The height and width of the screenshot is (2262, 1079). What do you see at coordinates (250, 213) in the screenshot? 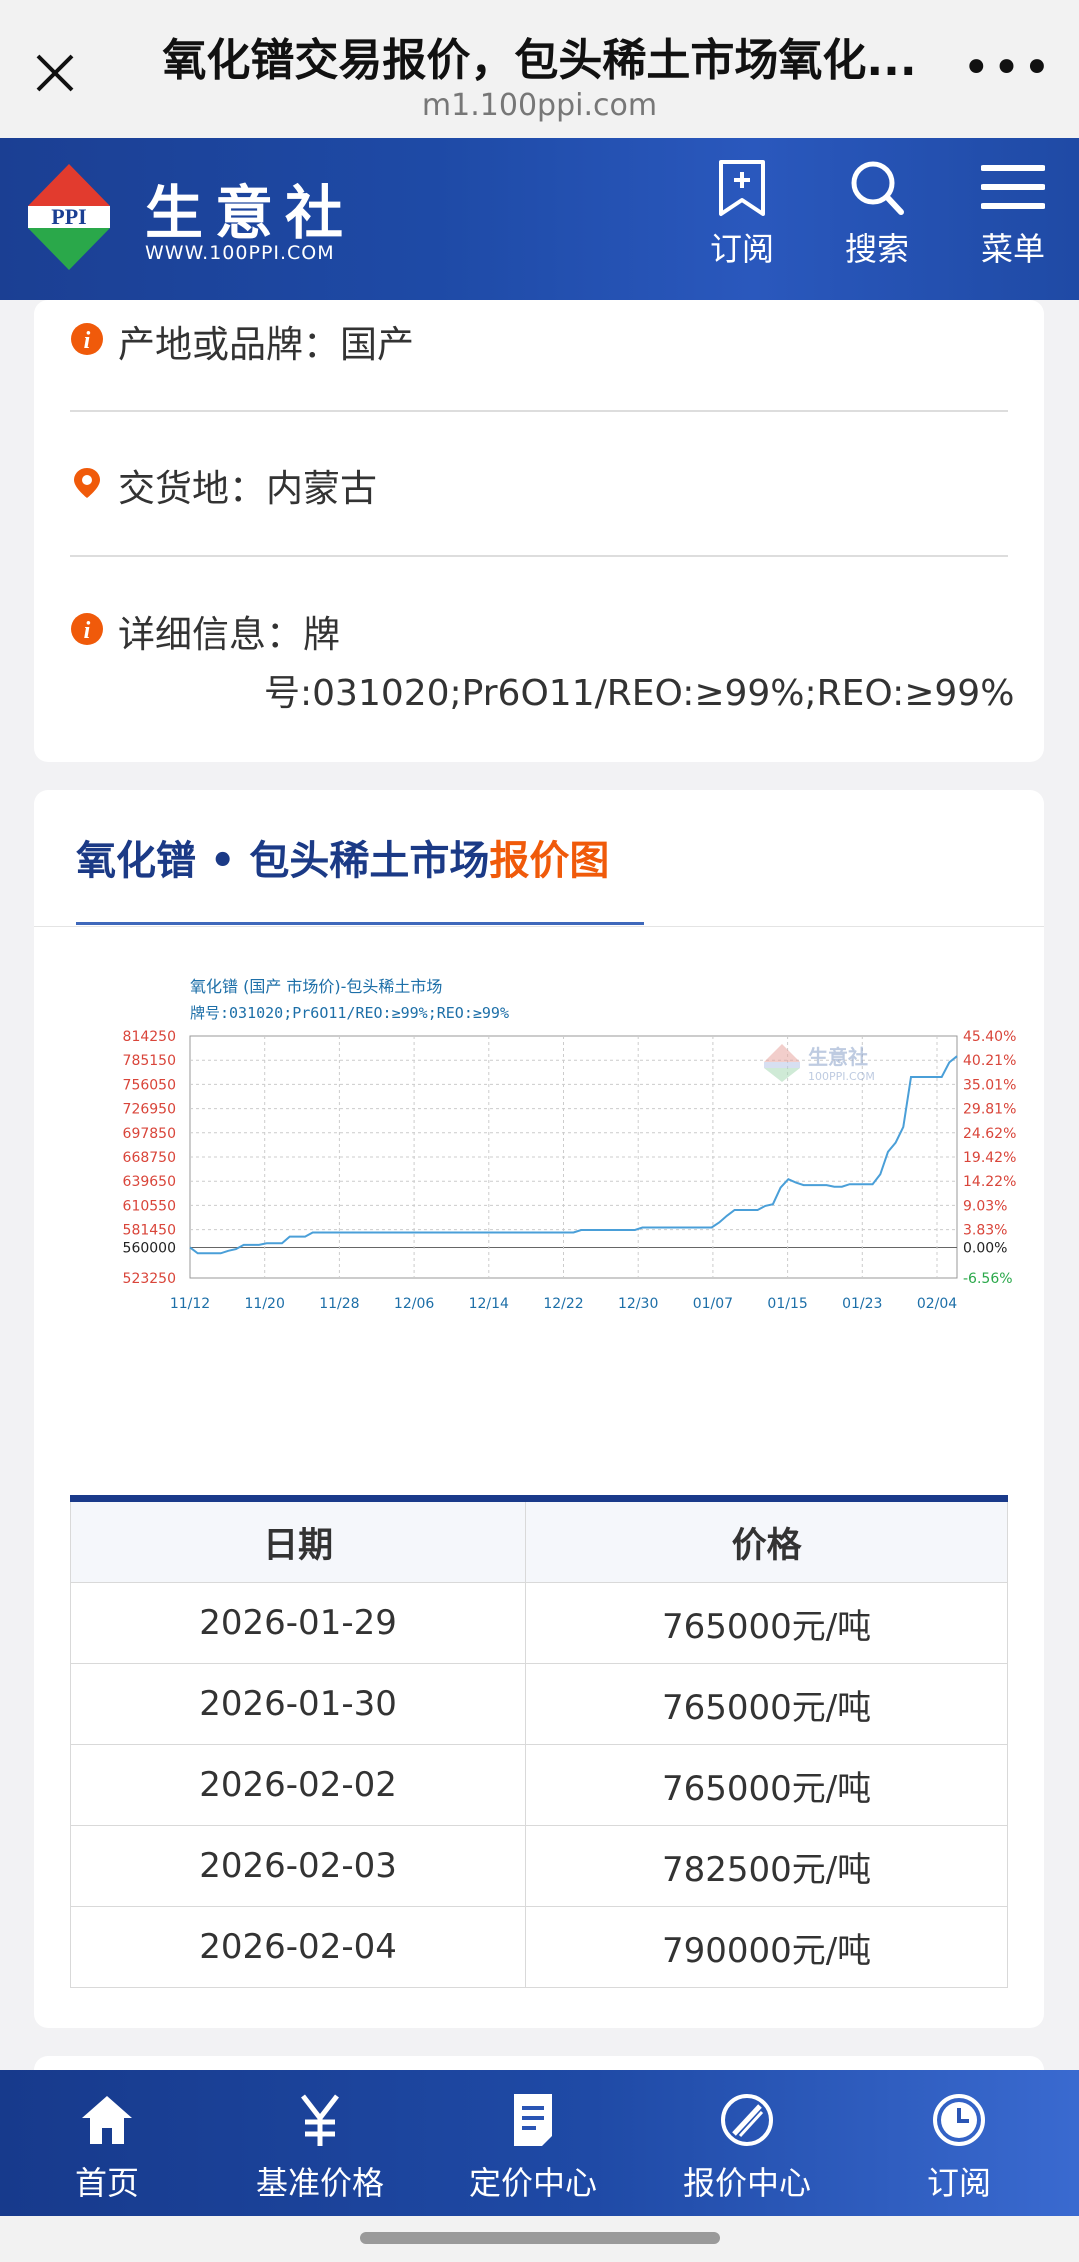
I see `brand-name: 生意社` at bounding box center [250, 213].